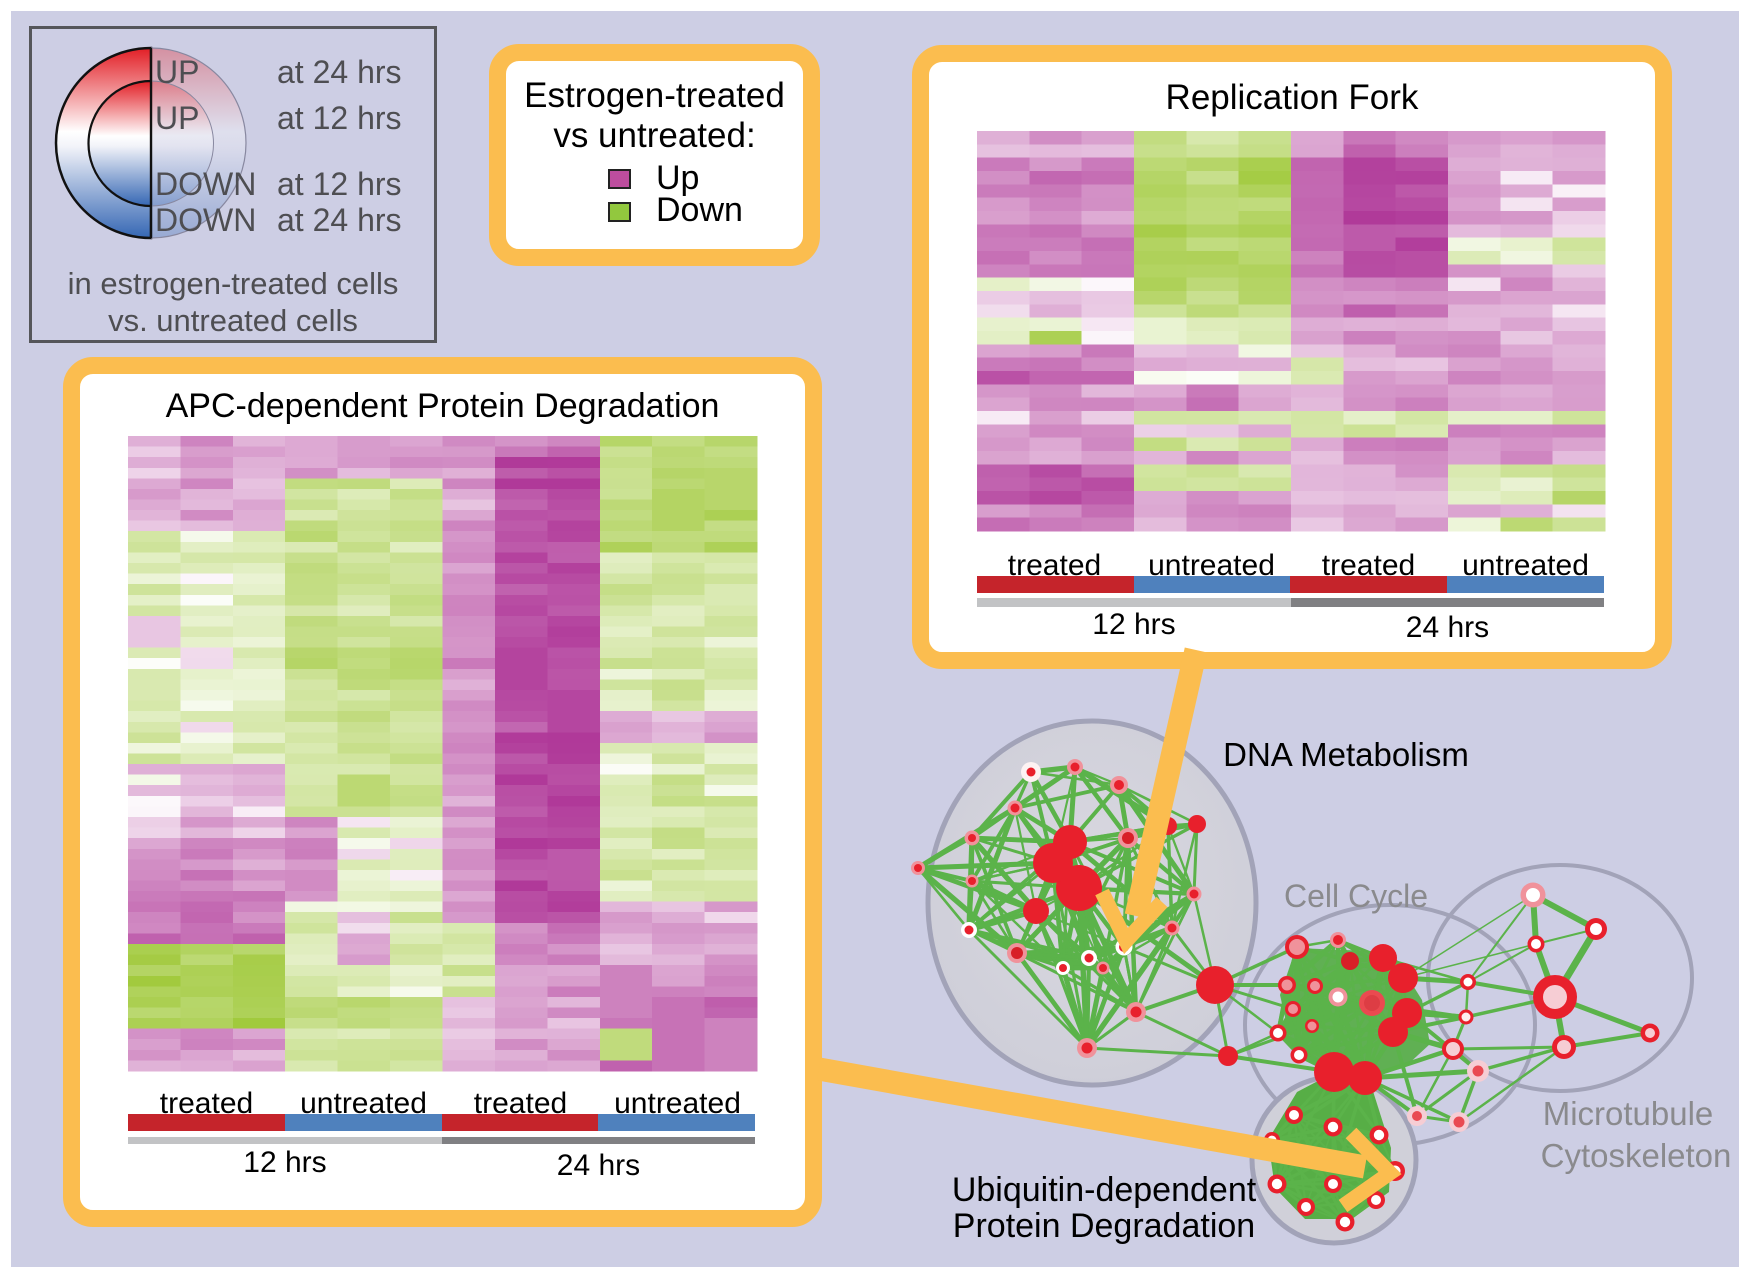 This screenshot has width=1750, height=1279. Describe the element at coordinates (1104, 1226) in the screenshot. I see `svg-text: Protein Degradation` at that location.